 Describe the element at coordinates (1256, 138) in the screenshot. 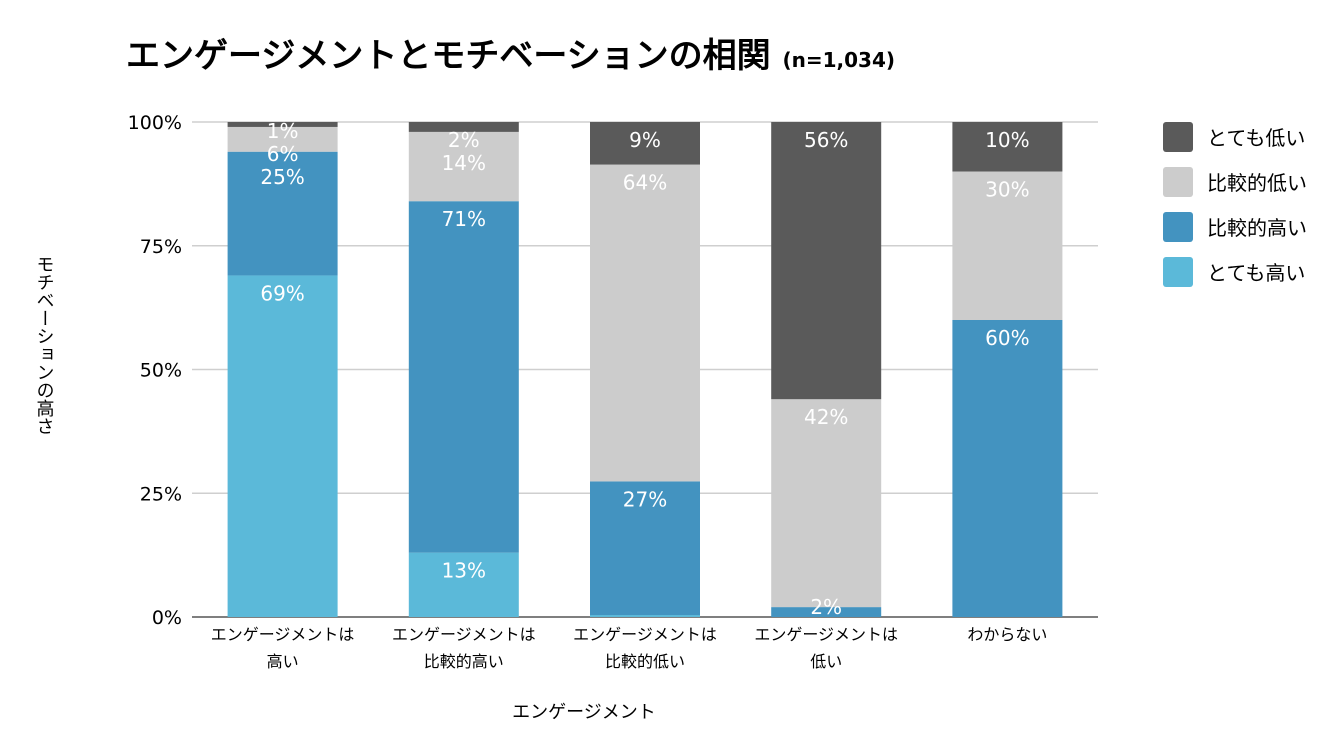

I see `legend-label: とても低い` at that location.